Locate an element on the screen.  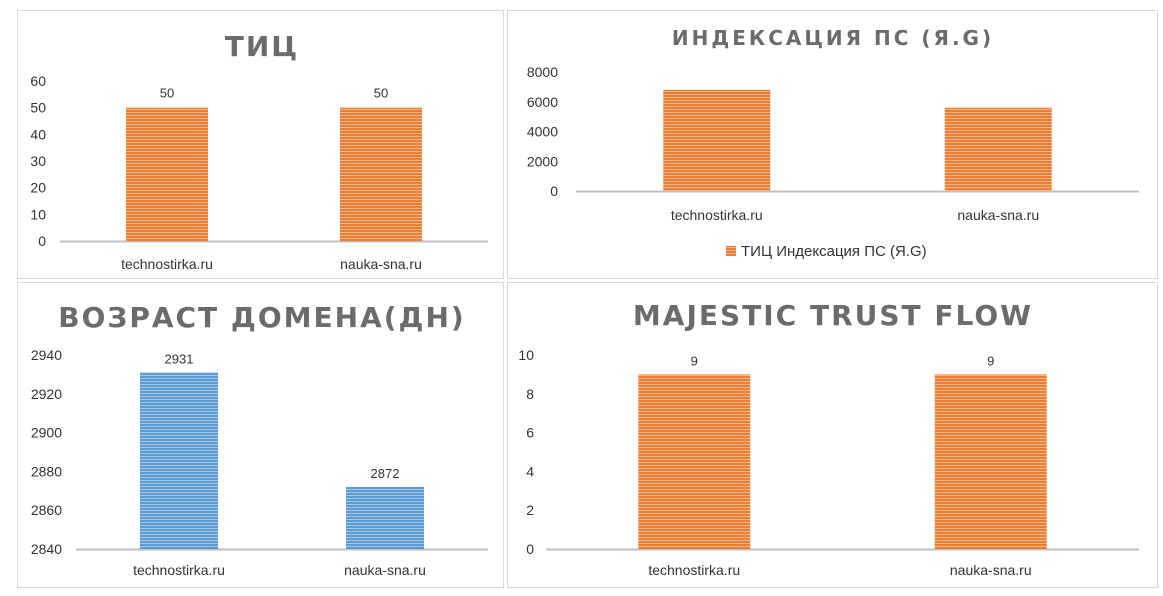
y-tick-label: 2000 is located at coordinates (542, 161).